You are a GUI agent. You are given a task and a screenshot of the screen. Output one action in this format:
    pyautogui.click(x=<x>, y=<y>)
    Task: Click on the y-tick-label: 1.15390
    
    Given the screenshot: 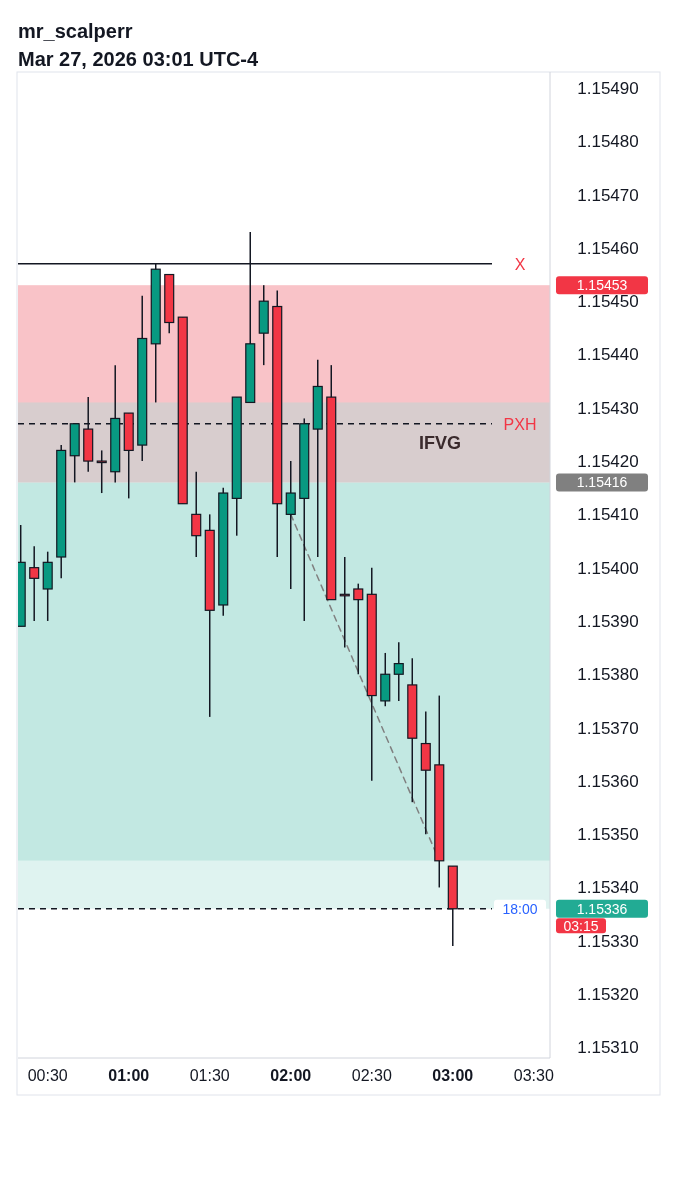 What is the action you would take?
    pyautogui.click(x=608, y=621)
    